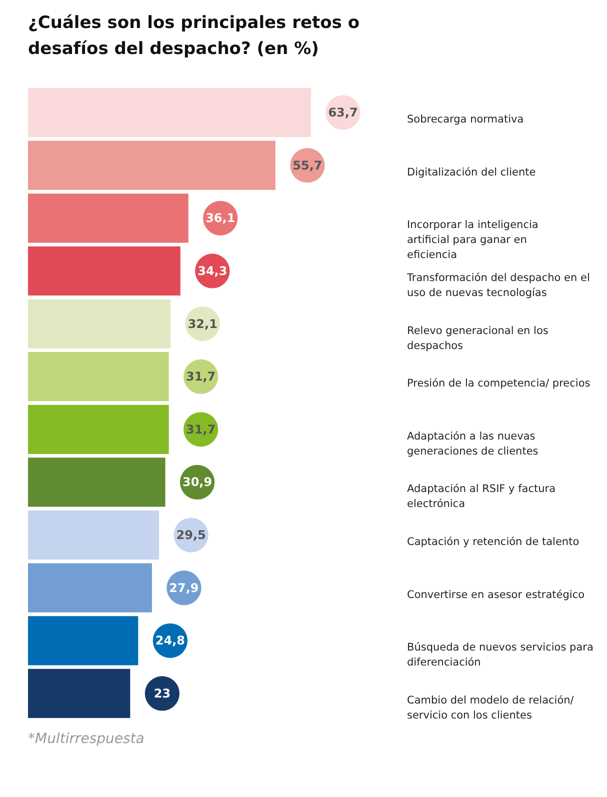 This screenshot has height=797, width=607. What do you see at coordinates (490, 708) in the screenshot?
I see `y-tick-label: Cambio del modelo de relación/ servicio con los clientes` at bounding box center [490, 708].